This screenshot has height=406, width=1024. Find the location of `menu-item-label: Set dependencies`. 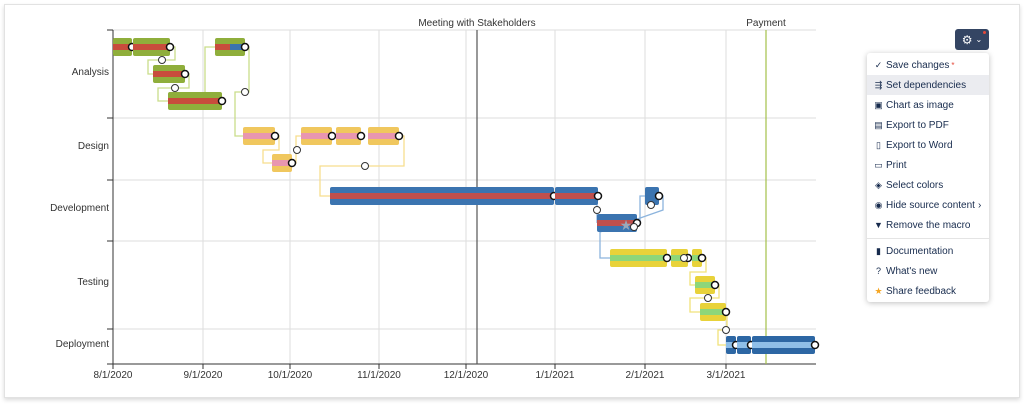

menu-item-label: Set dependencies is located at coordinates (926, 85).